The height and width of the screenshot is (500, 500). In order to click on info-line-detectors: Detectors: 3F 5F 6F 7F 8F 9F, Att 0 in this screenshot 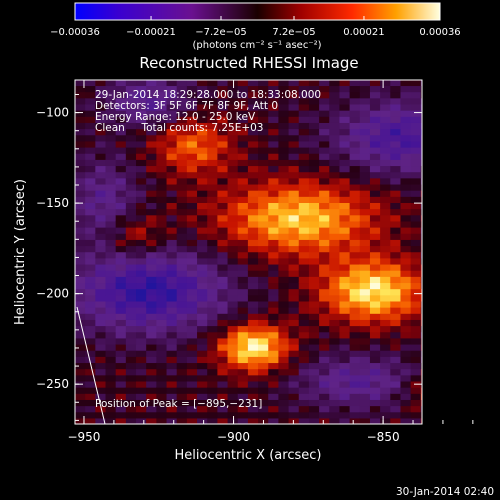, I will do `click(186, 106)`.